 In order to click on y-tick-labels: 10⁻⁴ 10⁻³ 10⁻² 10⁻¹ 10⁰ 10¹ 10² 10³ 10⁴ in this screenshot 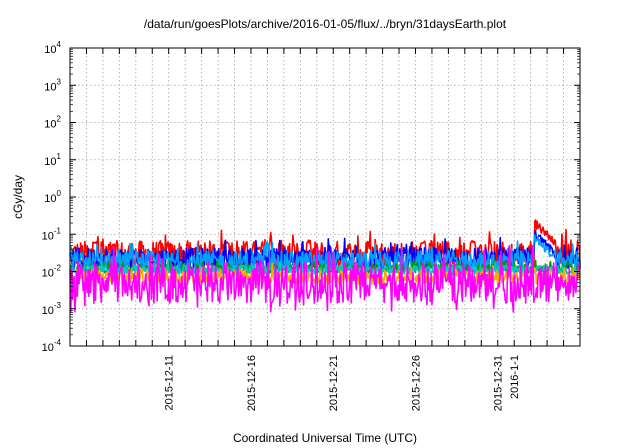, I will do `click(52, 197)`.